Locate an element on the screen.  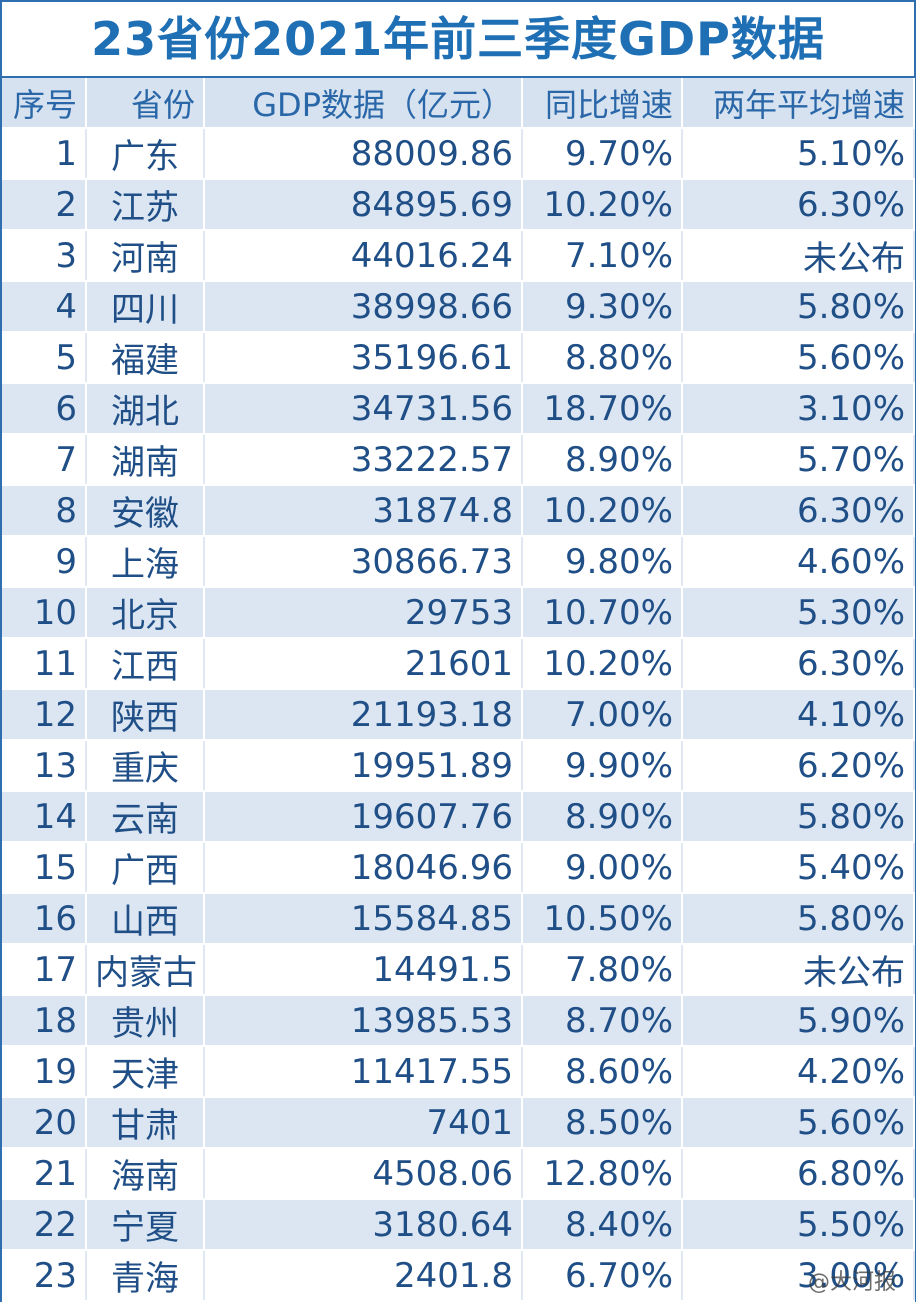
table-cell: 33222.57 is located at coordinates (363, 460).